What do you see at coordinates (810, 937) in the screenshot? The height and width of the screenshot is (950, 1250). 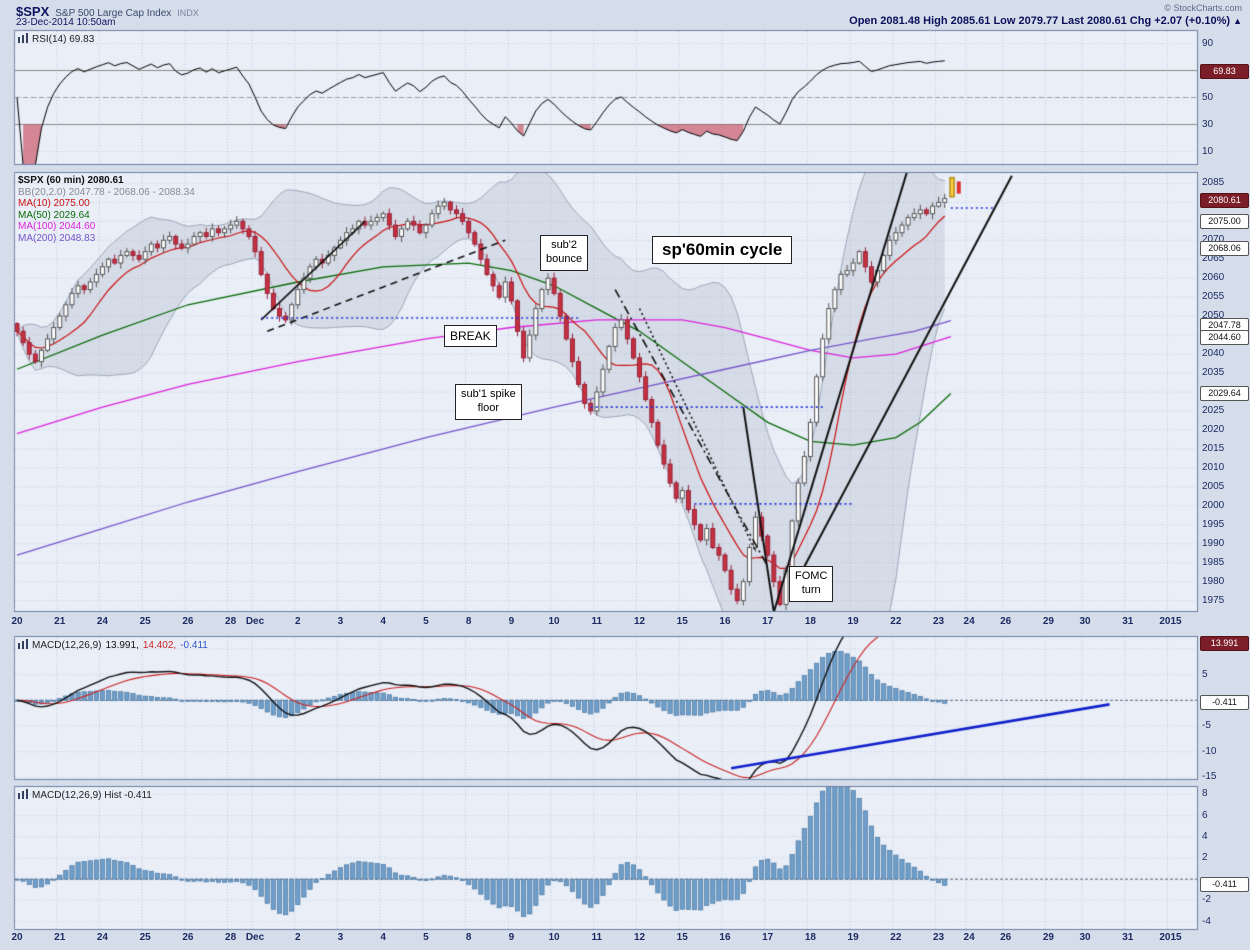 I see `x-axis-label-18-bottom: 18` at bounding box center [810, 937].